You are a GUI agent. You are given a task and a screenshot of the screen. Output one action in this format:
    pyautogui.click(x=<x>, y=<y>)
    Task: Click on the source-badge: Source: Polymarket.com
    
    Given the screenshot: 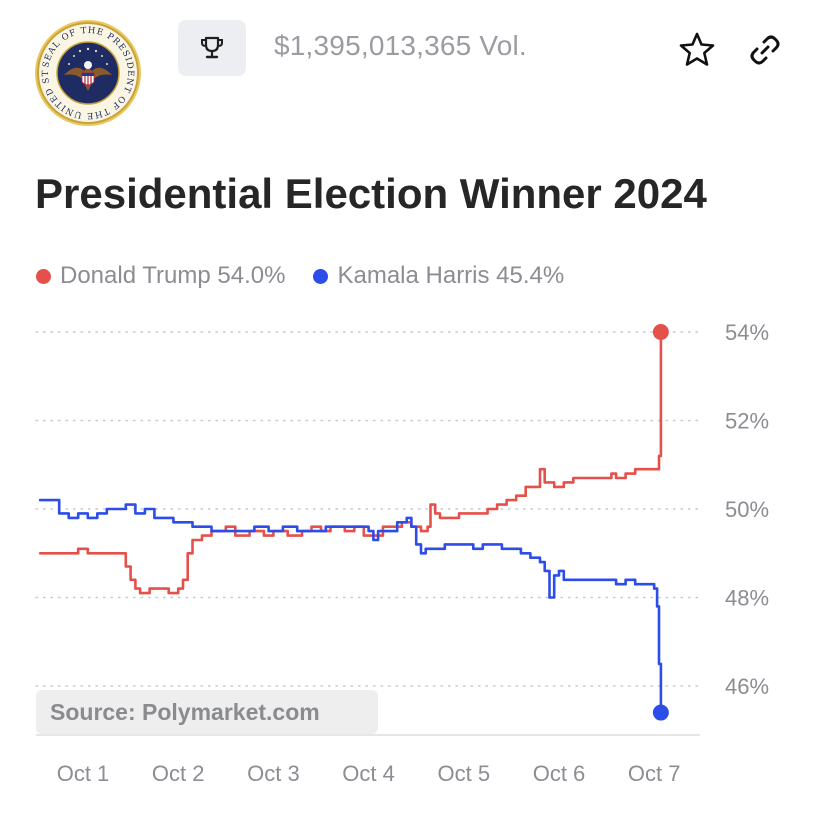 What is the action you would take?
    pyautogui.click(x=207, y=712)
    